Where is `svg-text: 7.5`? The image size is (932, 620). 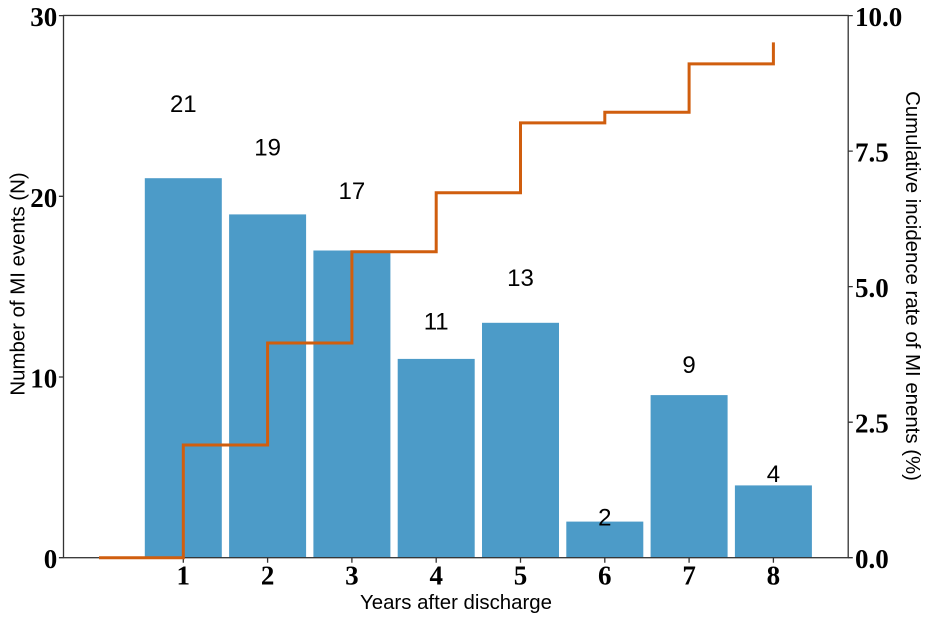
svg-text: 7.5 is located at coordinates (872, 153).